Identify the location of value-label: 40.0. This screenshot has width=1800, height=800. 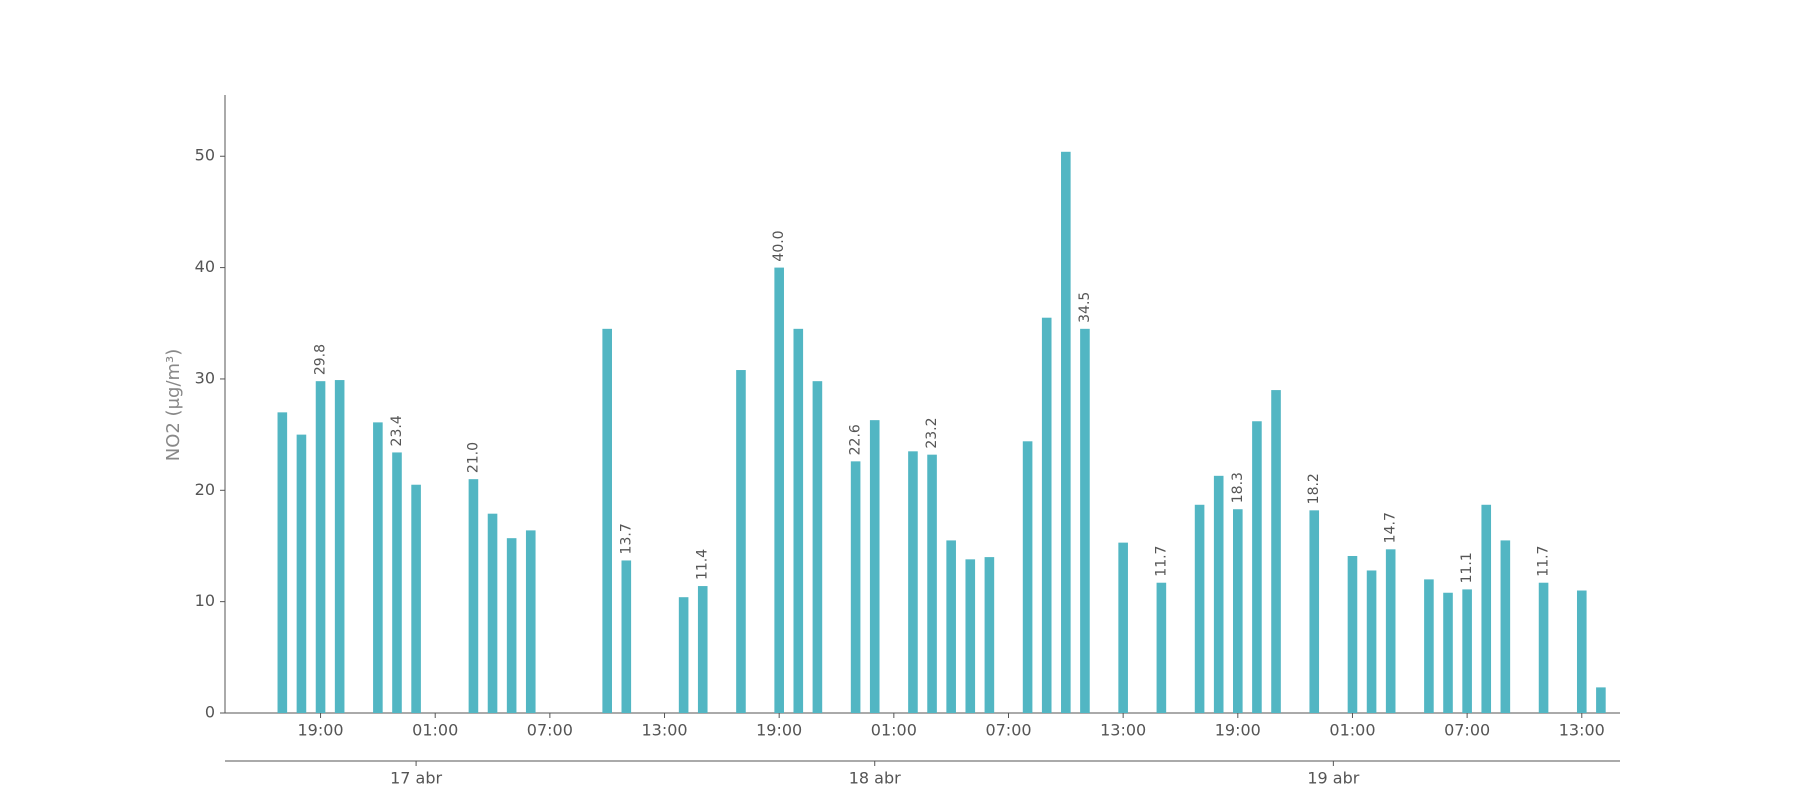
(779, 245).